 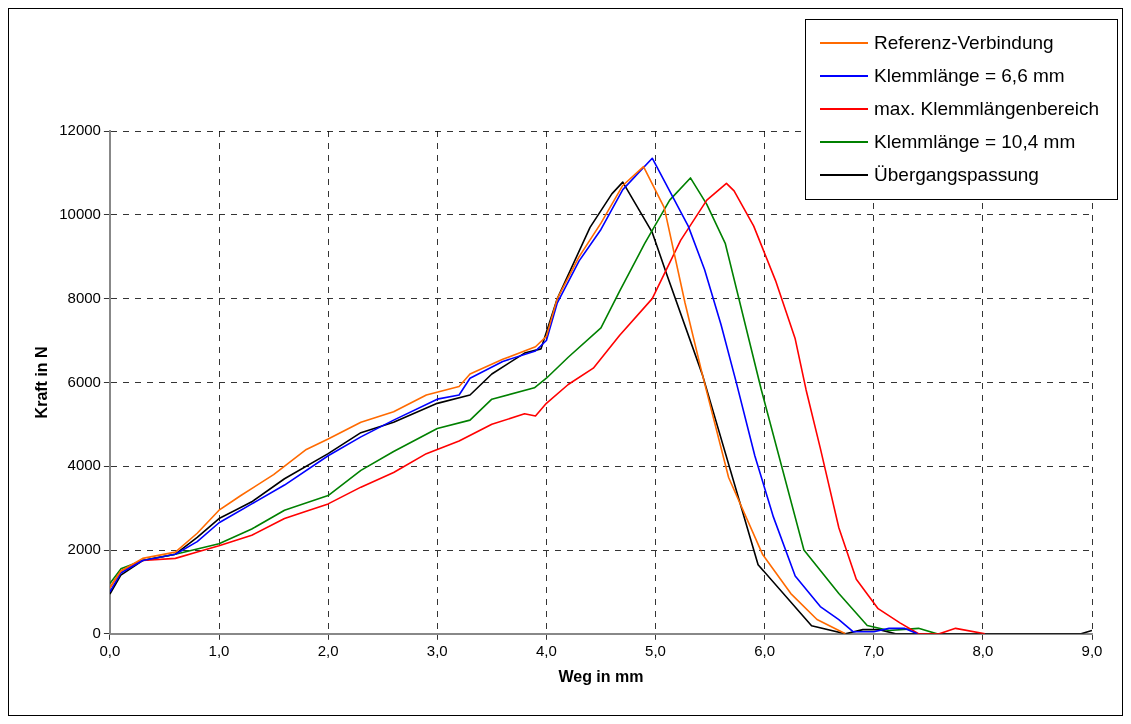 What do you see at coordinates (84, 465) in the screenshot?
I see `y-tick-label: 4000` at bounding box center [84, 465].